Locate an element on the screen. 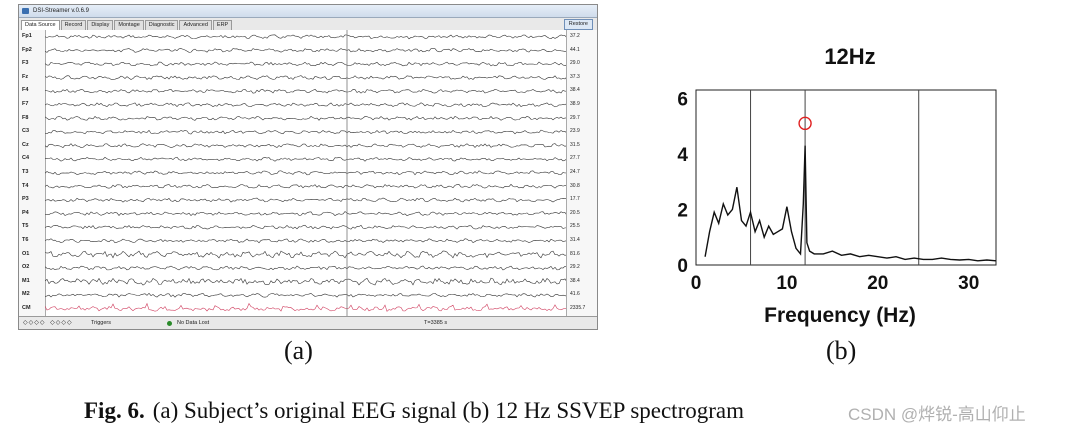 The width and height of the screenshot is (1065, 432). channel-label: Fp1 is located at coordinates (27, 36).